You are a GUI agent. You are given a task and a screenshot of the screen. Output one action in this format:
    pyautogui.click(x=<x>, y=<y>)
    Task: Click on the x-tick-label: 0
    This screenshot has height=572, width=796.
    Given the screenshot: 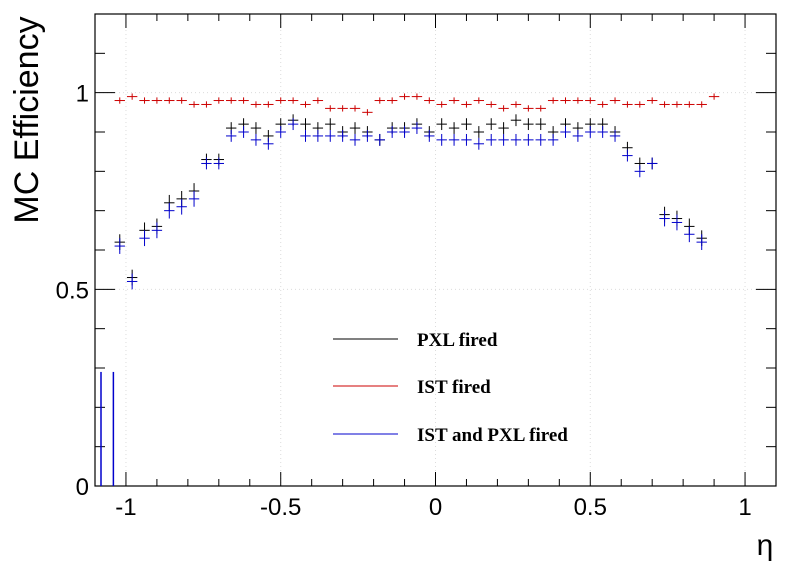 What is the action you would take?
    pyautogui.click(x=435, y=507)
    